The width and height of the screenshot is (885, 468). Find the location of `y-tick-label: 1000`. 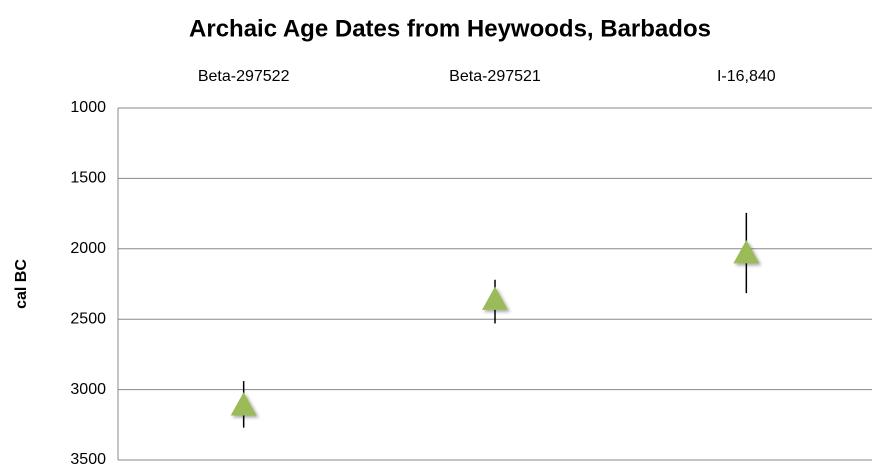

y-tick-label: 1000 is located at coordinates (88, 107).